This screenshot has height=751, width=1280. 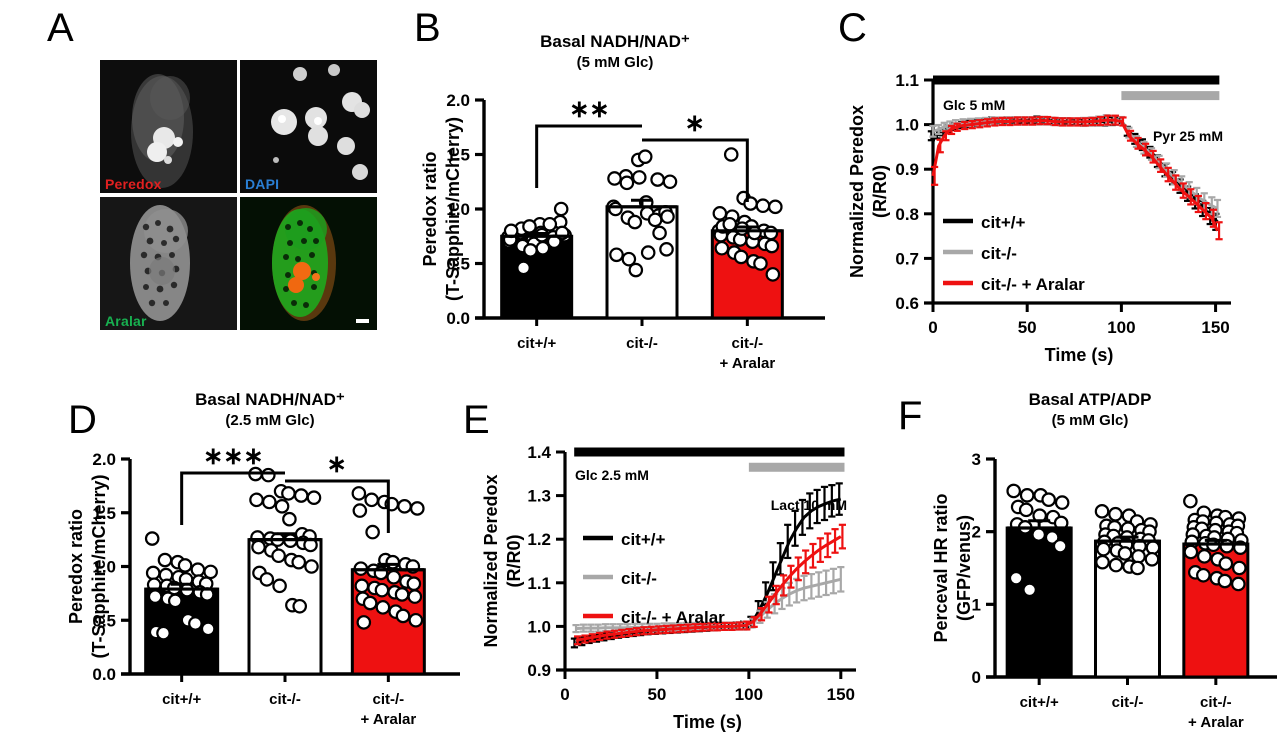 What do you see at coordinates (476, 420) in the screenshot?
I see `panel-e-label: E` at bounding box center [476, 420].